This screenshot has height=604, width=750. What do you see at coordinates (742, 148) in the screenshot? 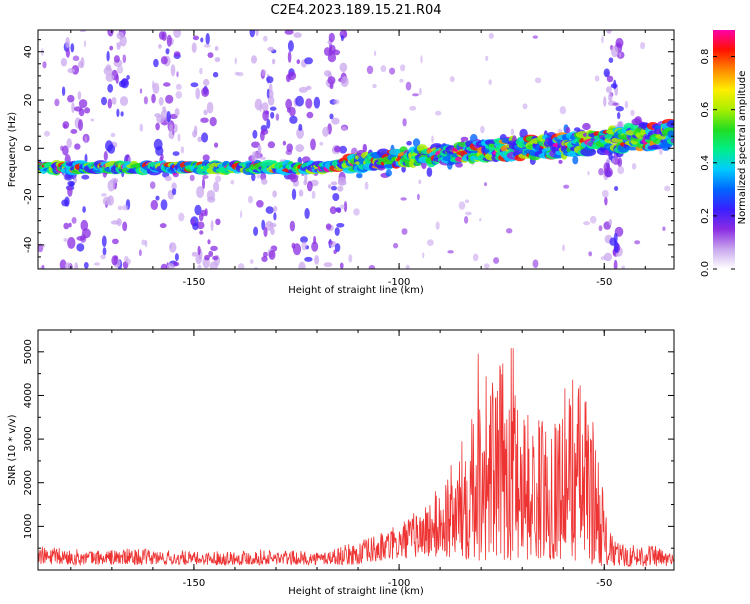
I see `colorbar-label: Normalized spectral amplitude` at bounding box center [742, 148].